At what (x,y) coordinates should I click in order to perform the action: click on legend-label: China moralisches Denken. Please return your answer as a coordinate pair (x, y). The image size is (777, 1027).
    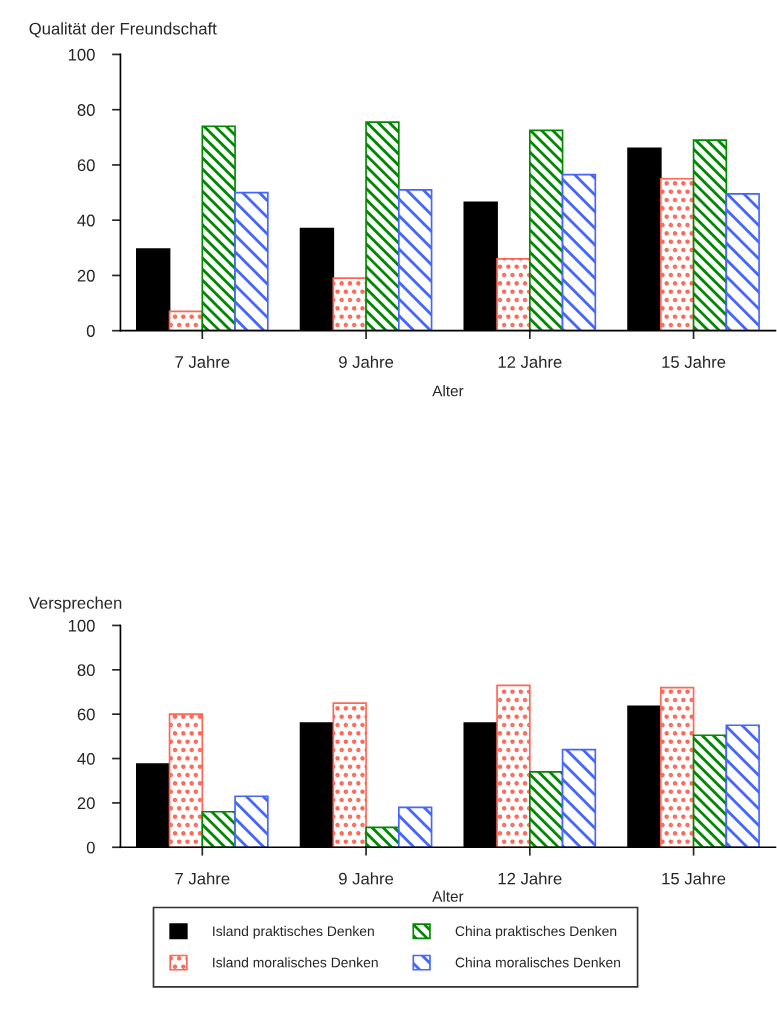
    Looking at the image, I should click on (538, 962).